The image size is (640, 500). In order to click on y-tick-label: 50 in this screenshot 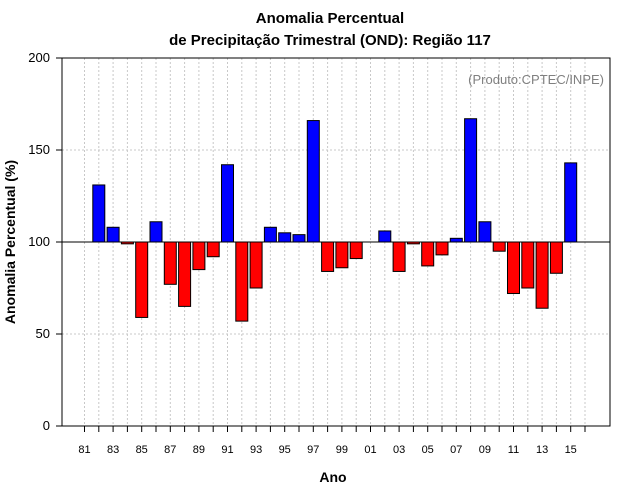, I will do `click(43, 333)`.